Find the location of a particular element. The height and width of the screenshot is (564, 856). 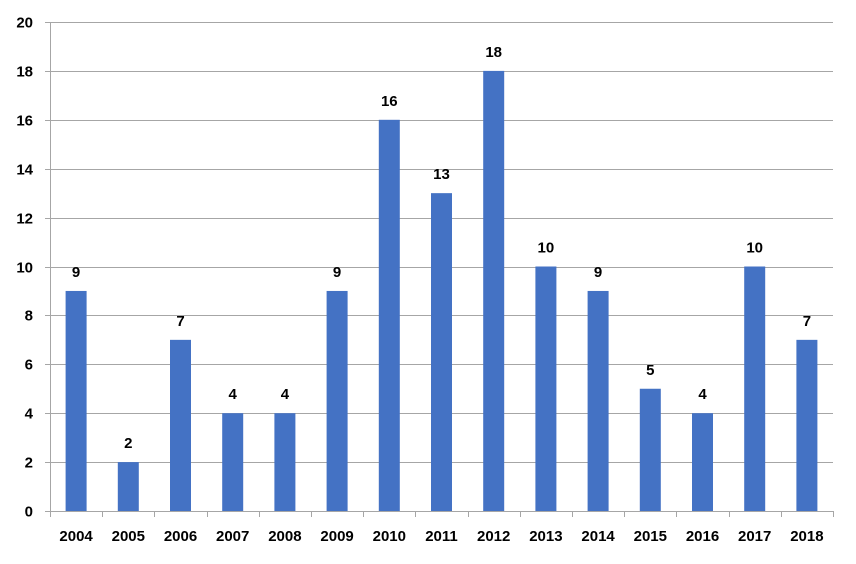

y-tick-label-14: 14 is located at coordinates (24, 170).